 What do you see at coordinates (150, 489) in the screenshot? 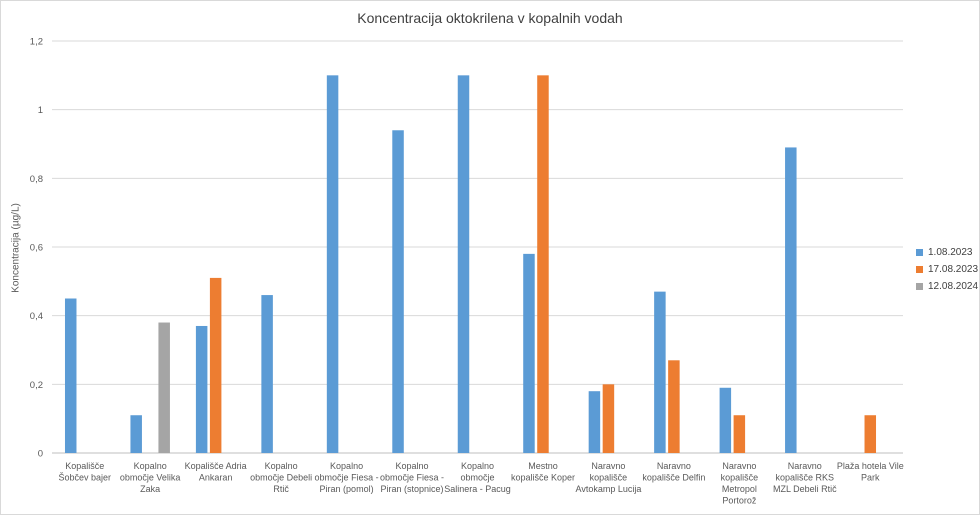
I see `x-tick-label: Zaka` at bounding box center [150, 489].